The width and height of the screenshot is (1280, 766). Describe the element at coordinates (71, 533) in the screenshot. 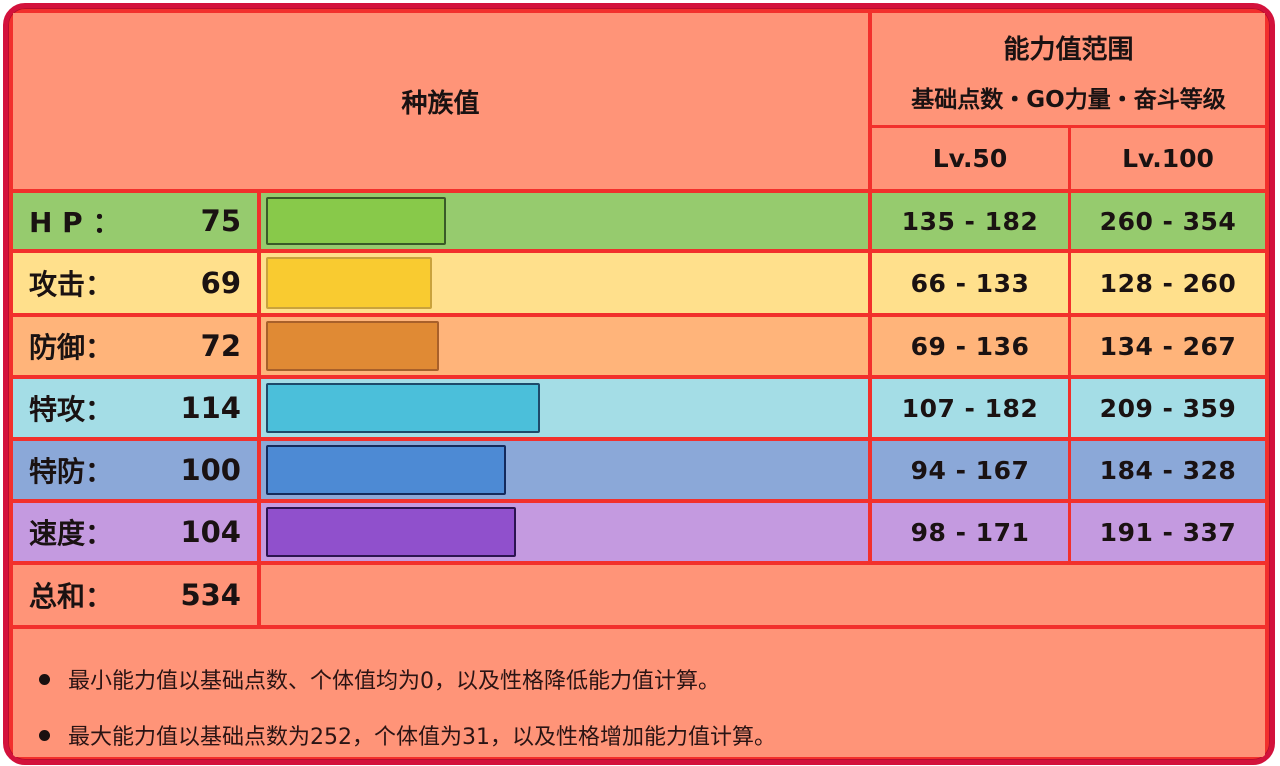

I see `stat-name: 速度：` at that location.